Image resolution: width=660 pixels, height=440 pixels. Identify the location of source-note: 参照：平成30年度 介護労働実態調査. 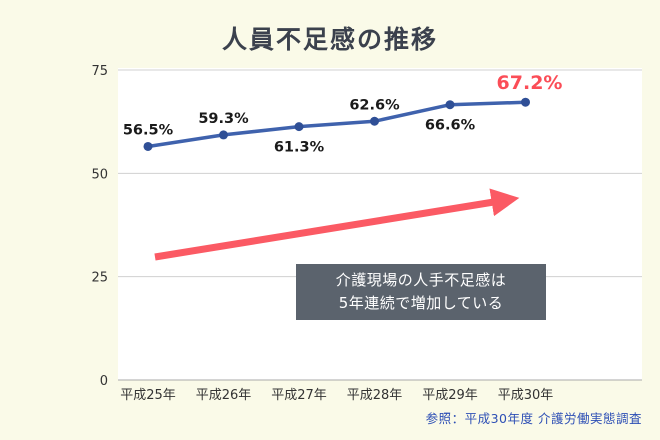
(533, 418).